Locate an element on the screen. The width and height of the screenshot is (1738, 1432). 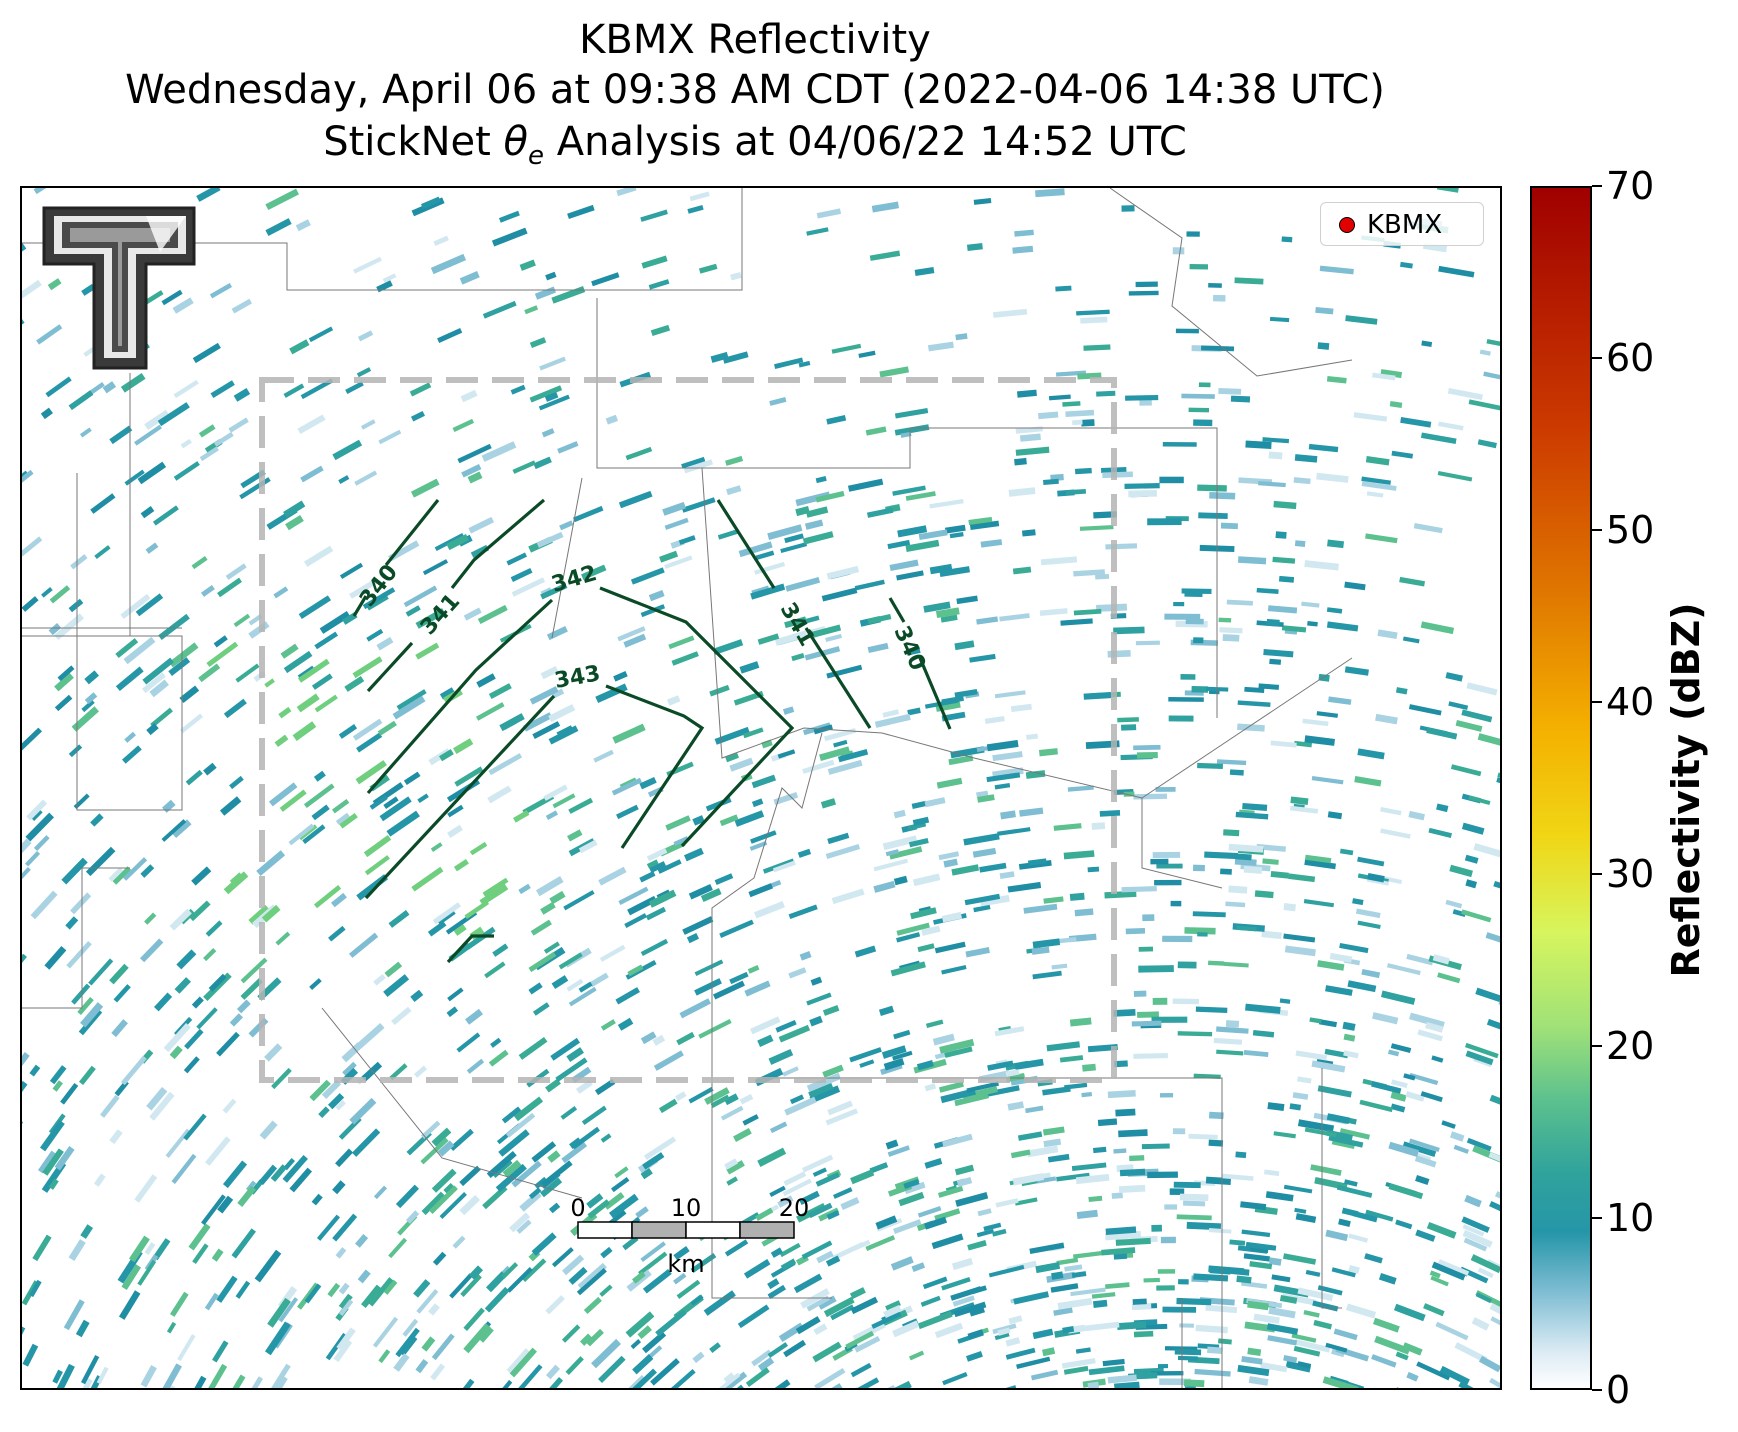
colorbar-tick is located at coordinates (1597, 358).